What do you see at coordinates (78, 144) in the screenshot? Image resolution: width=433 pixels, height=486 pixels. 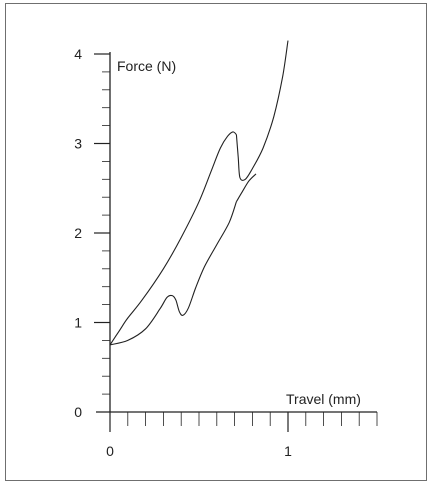 I see `y-tick-label: 3` at bounding box center [78, 144].